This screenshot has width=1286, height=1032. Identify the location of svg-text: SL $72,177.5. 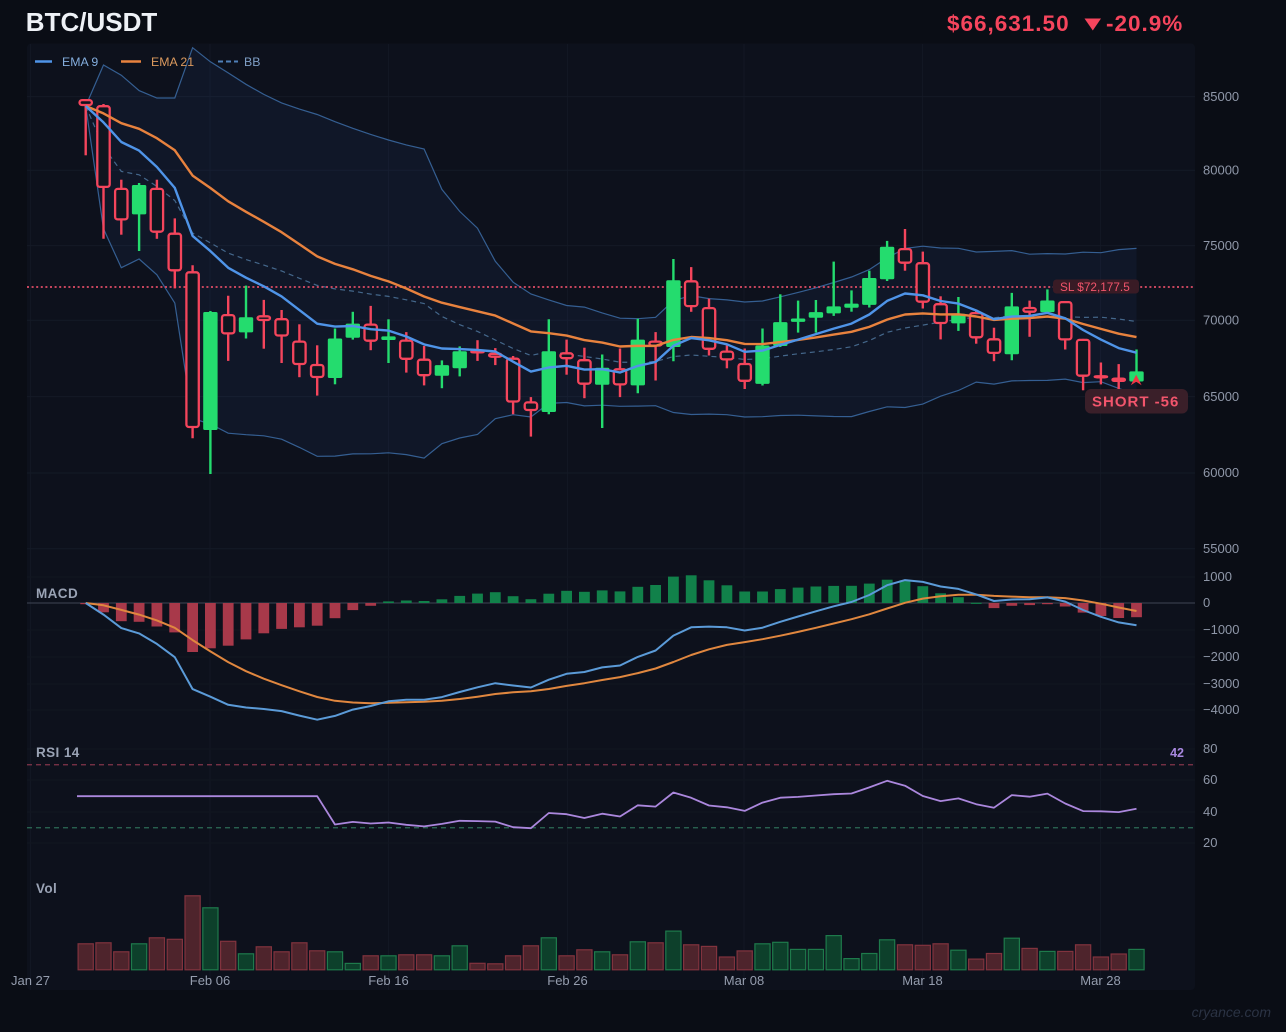
(1095, 287).